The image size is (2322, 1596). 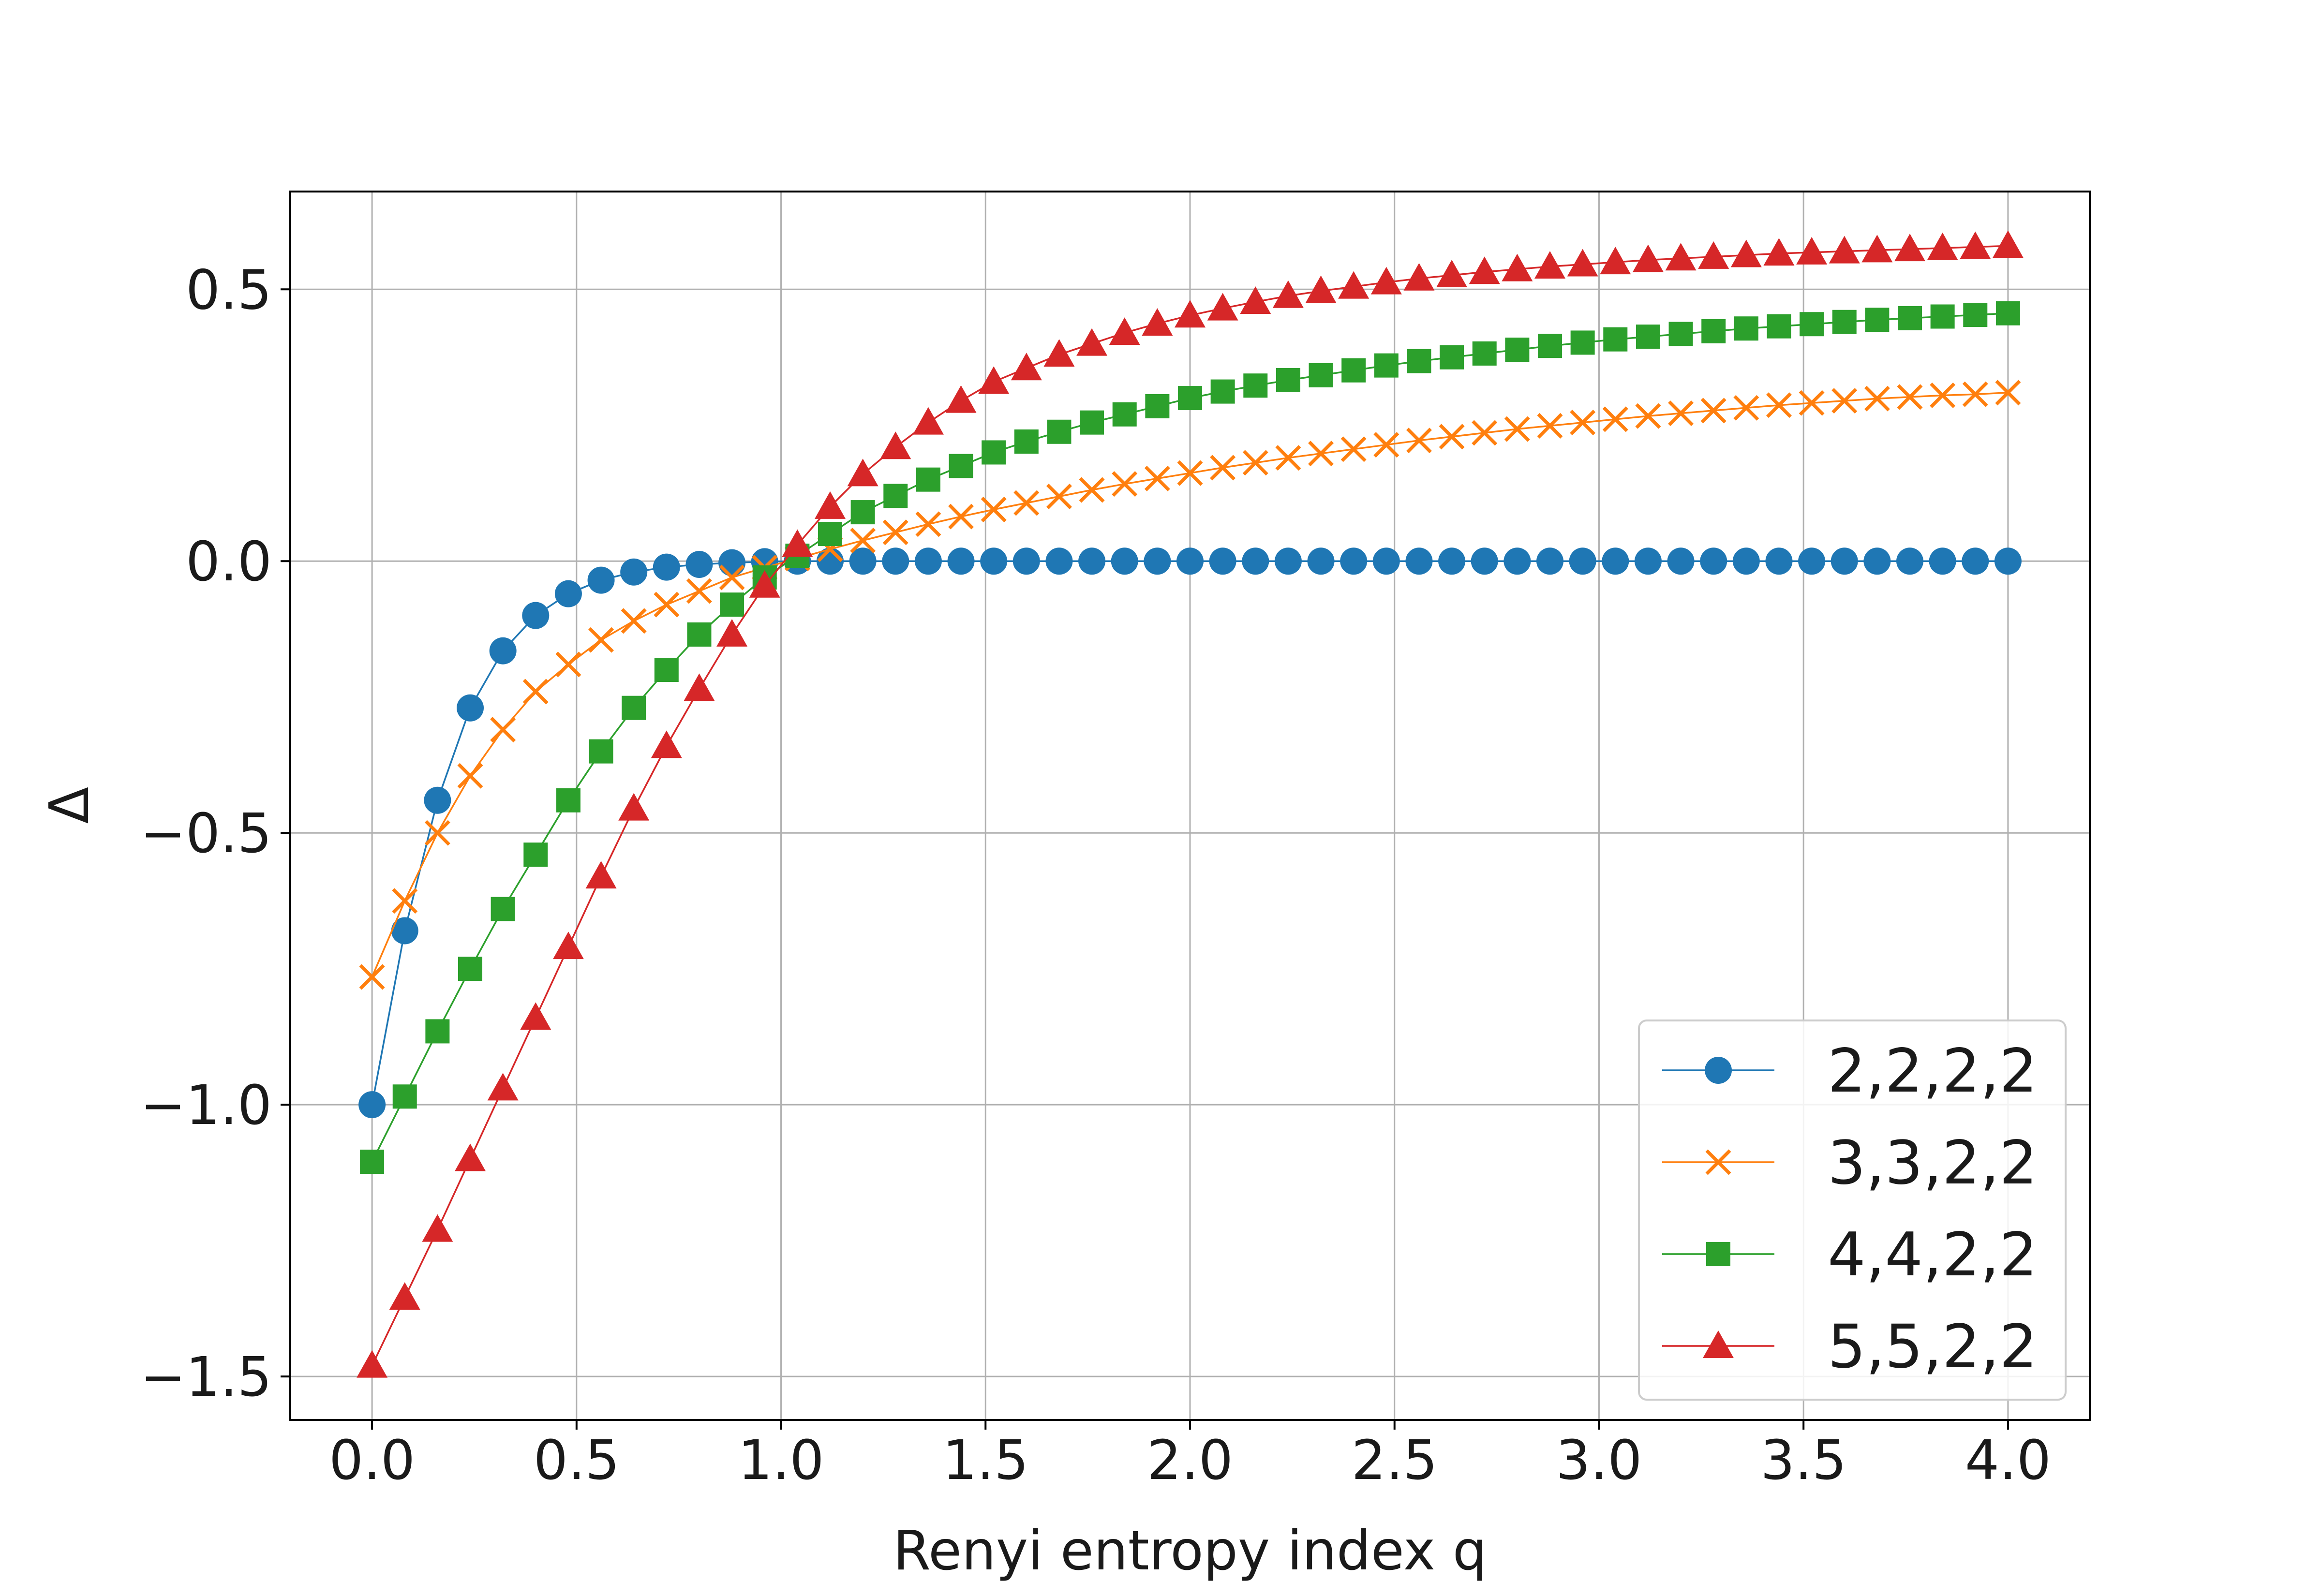 What do you see at coordinates (781, 1460) in the screenshot?
I see `x-tick-label: 1.0` at bounding box center [781, 1460].